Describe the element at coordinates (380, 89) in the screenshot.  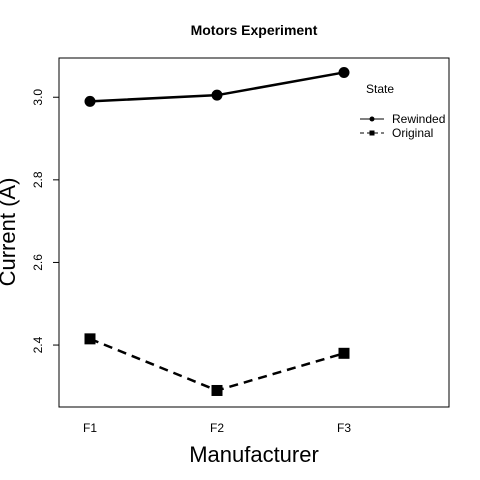
I see `legend-title: State` at that location.